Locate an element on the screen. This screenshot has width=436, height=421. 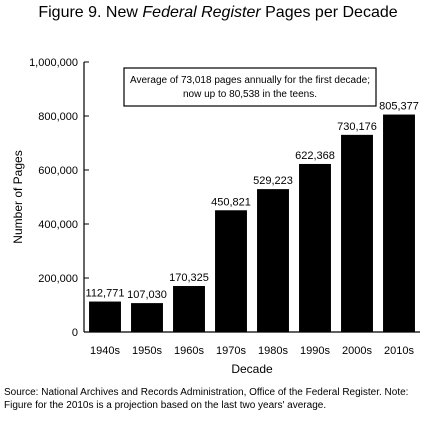
bar-value-label: 107,030 is located at coordinates (147, 295).